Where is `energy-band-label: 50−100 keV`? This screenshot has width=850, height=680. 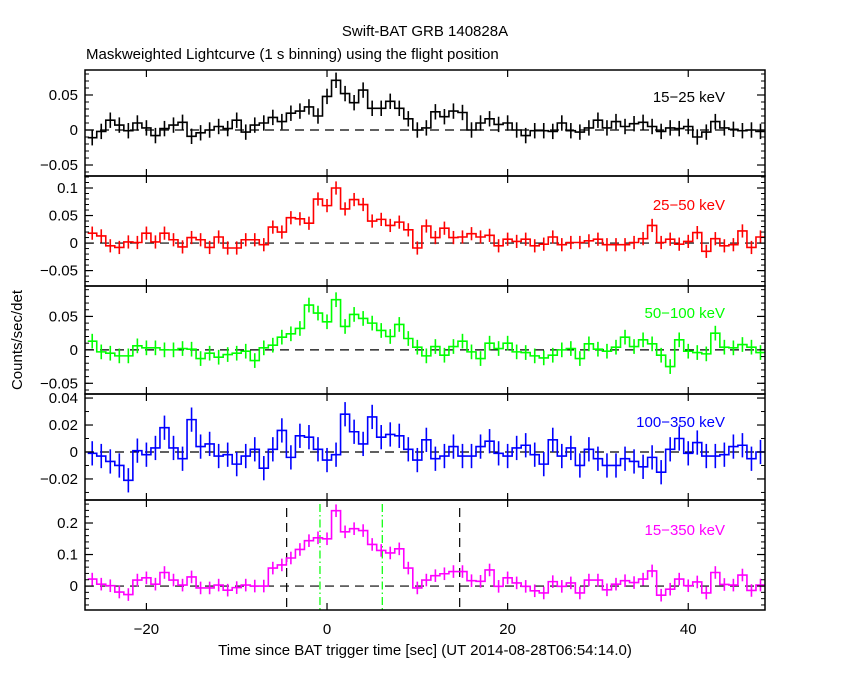
energy-band-label: 50−100 keV is located at coordinates (685, 313).